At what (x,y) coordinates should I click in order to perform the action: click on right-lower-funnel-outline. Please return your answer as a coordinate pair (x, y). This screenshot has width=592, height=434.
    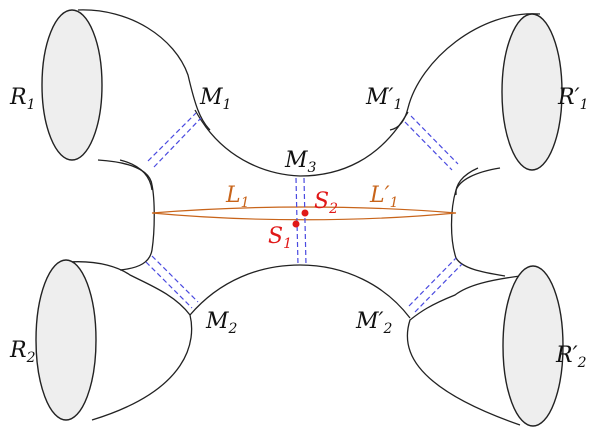
    Looking at the image, I should click on (463, 350).